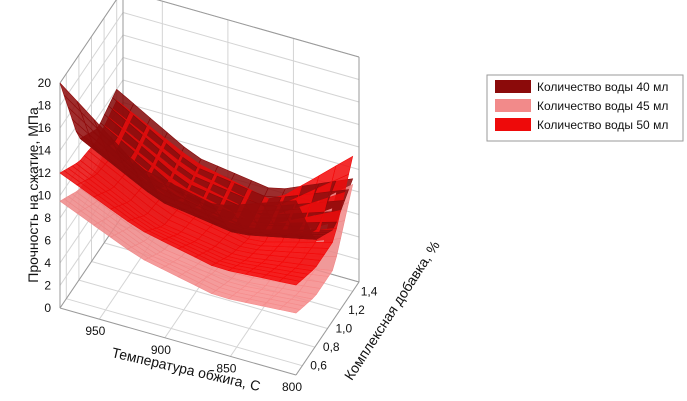  I want to click on z-tick-label: 2, so click(47, 286).